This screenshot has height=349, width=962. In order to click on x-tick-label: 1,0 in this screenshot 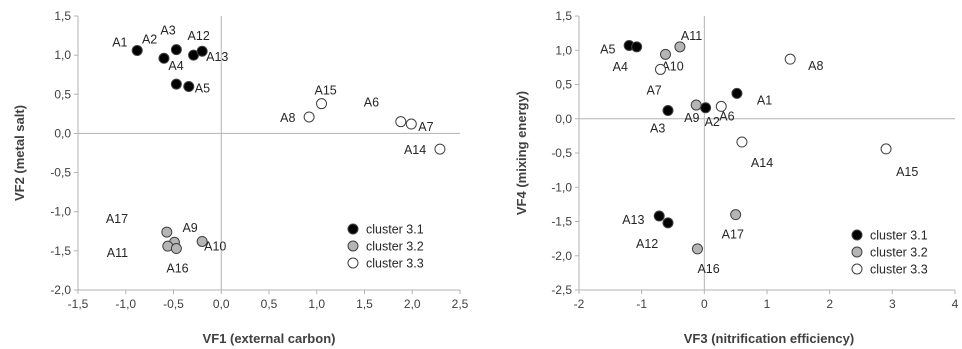, I will do `click(316, 304)`.